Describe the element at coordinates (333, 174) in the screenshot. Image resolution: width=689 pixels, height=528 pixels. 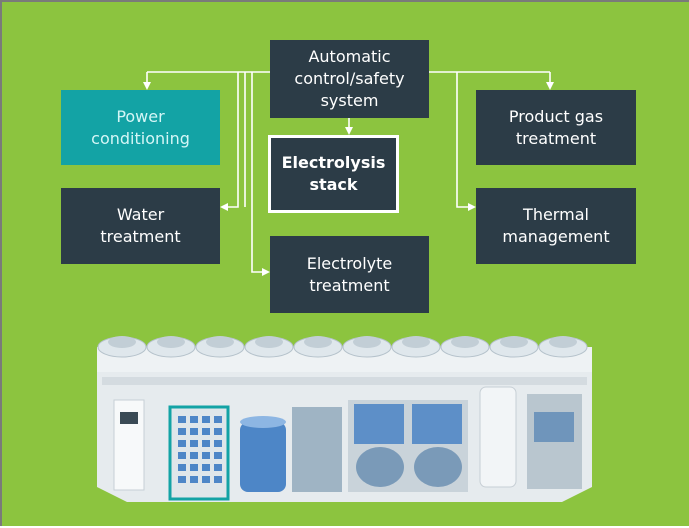
I see `node: Electrolysis stack` at that location.